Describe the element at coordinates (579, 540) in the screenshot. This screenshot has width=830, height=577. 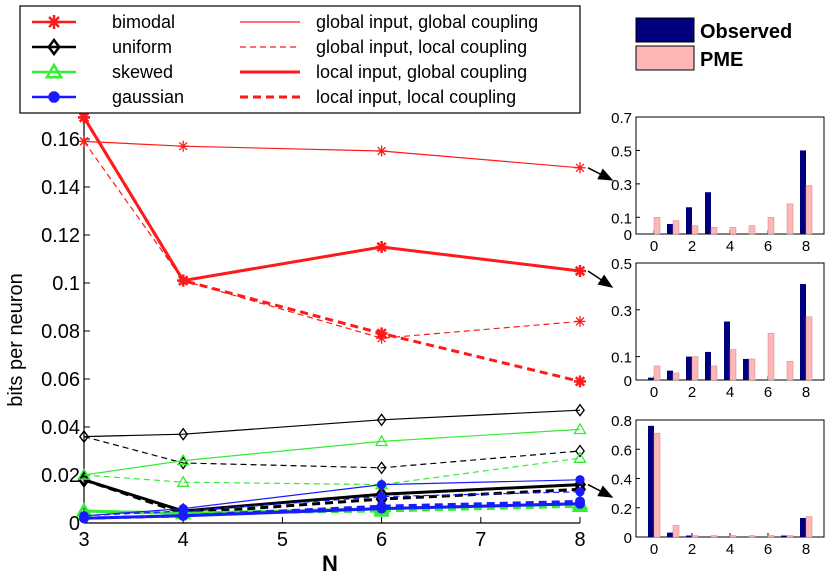
I see `x-tick-label: 8` at that location.